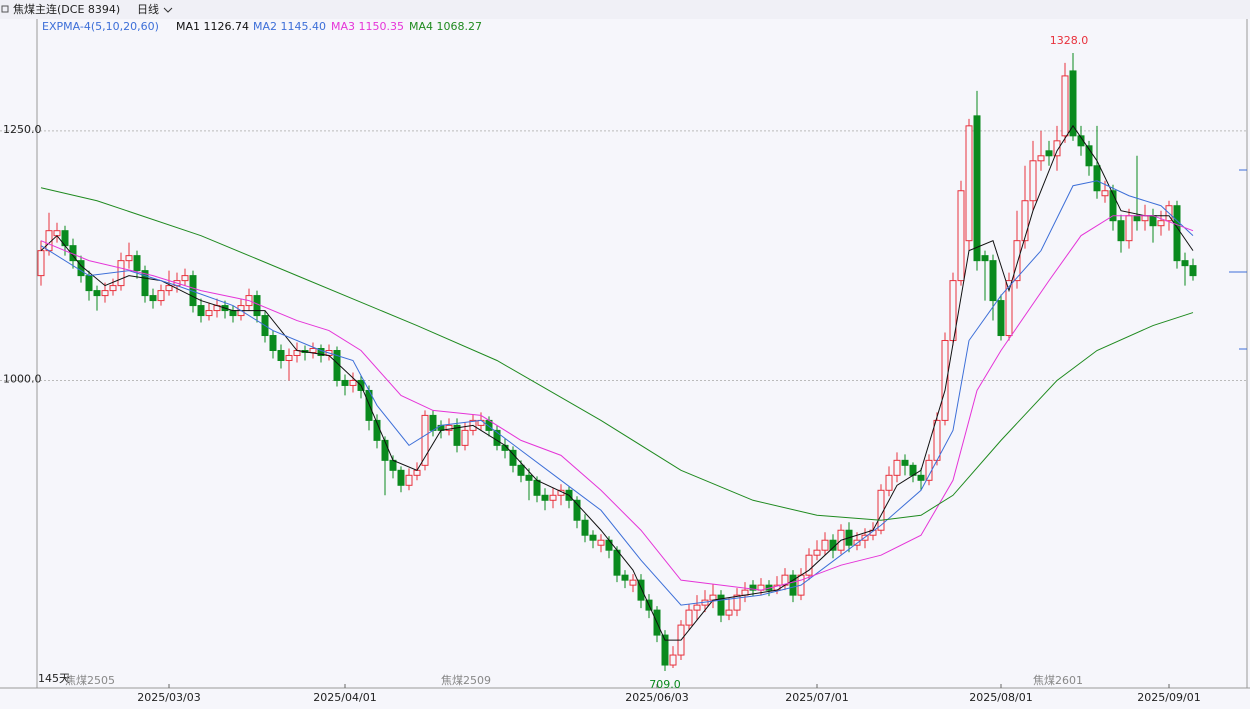  I want to click on legend-value: 1145.40, so click(304, 26).